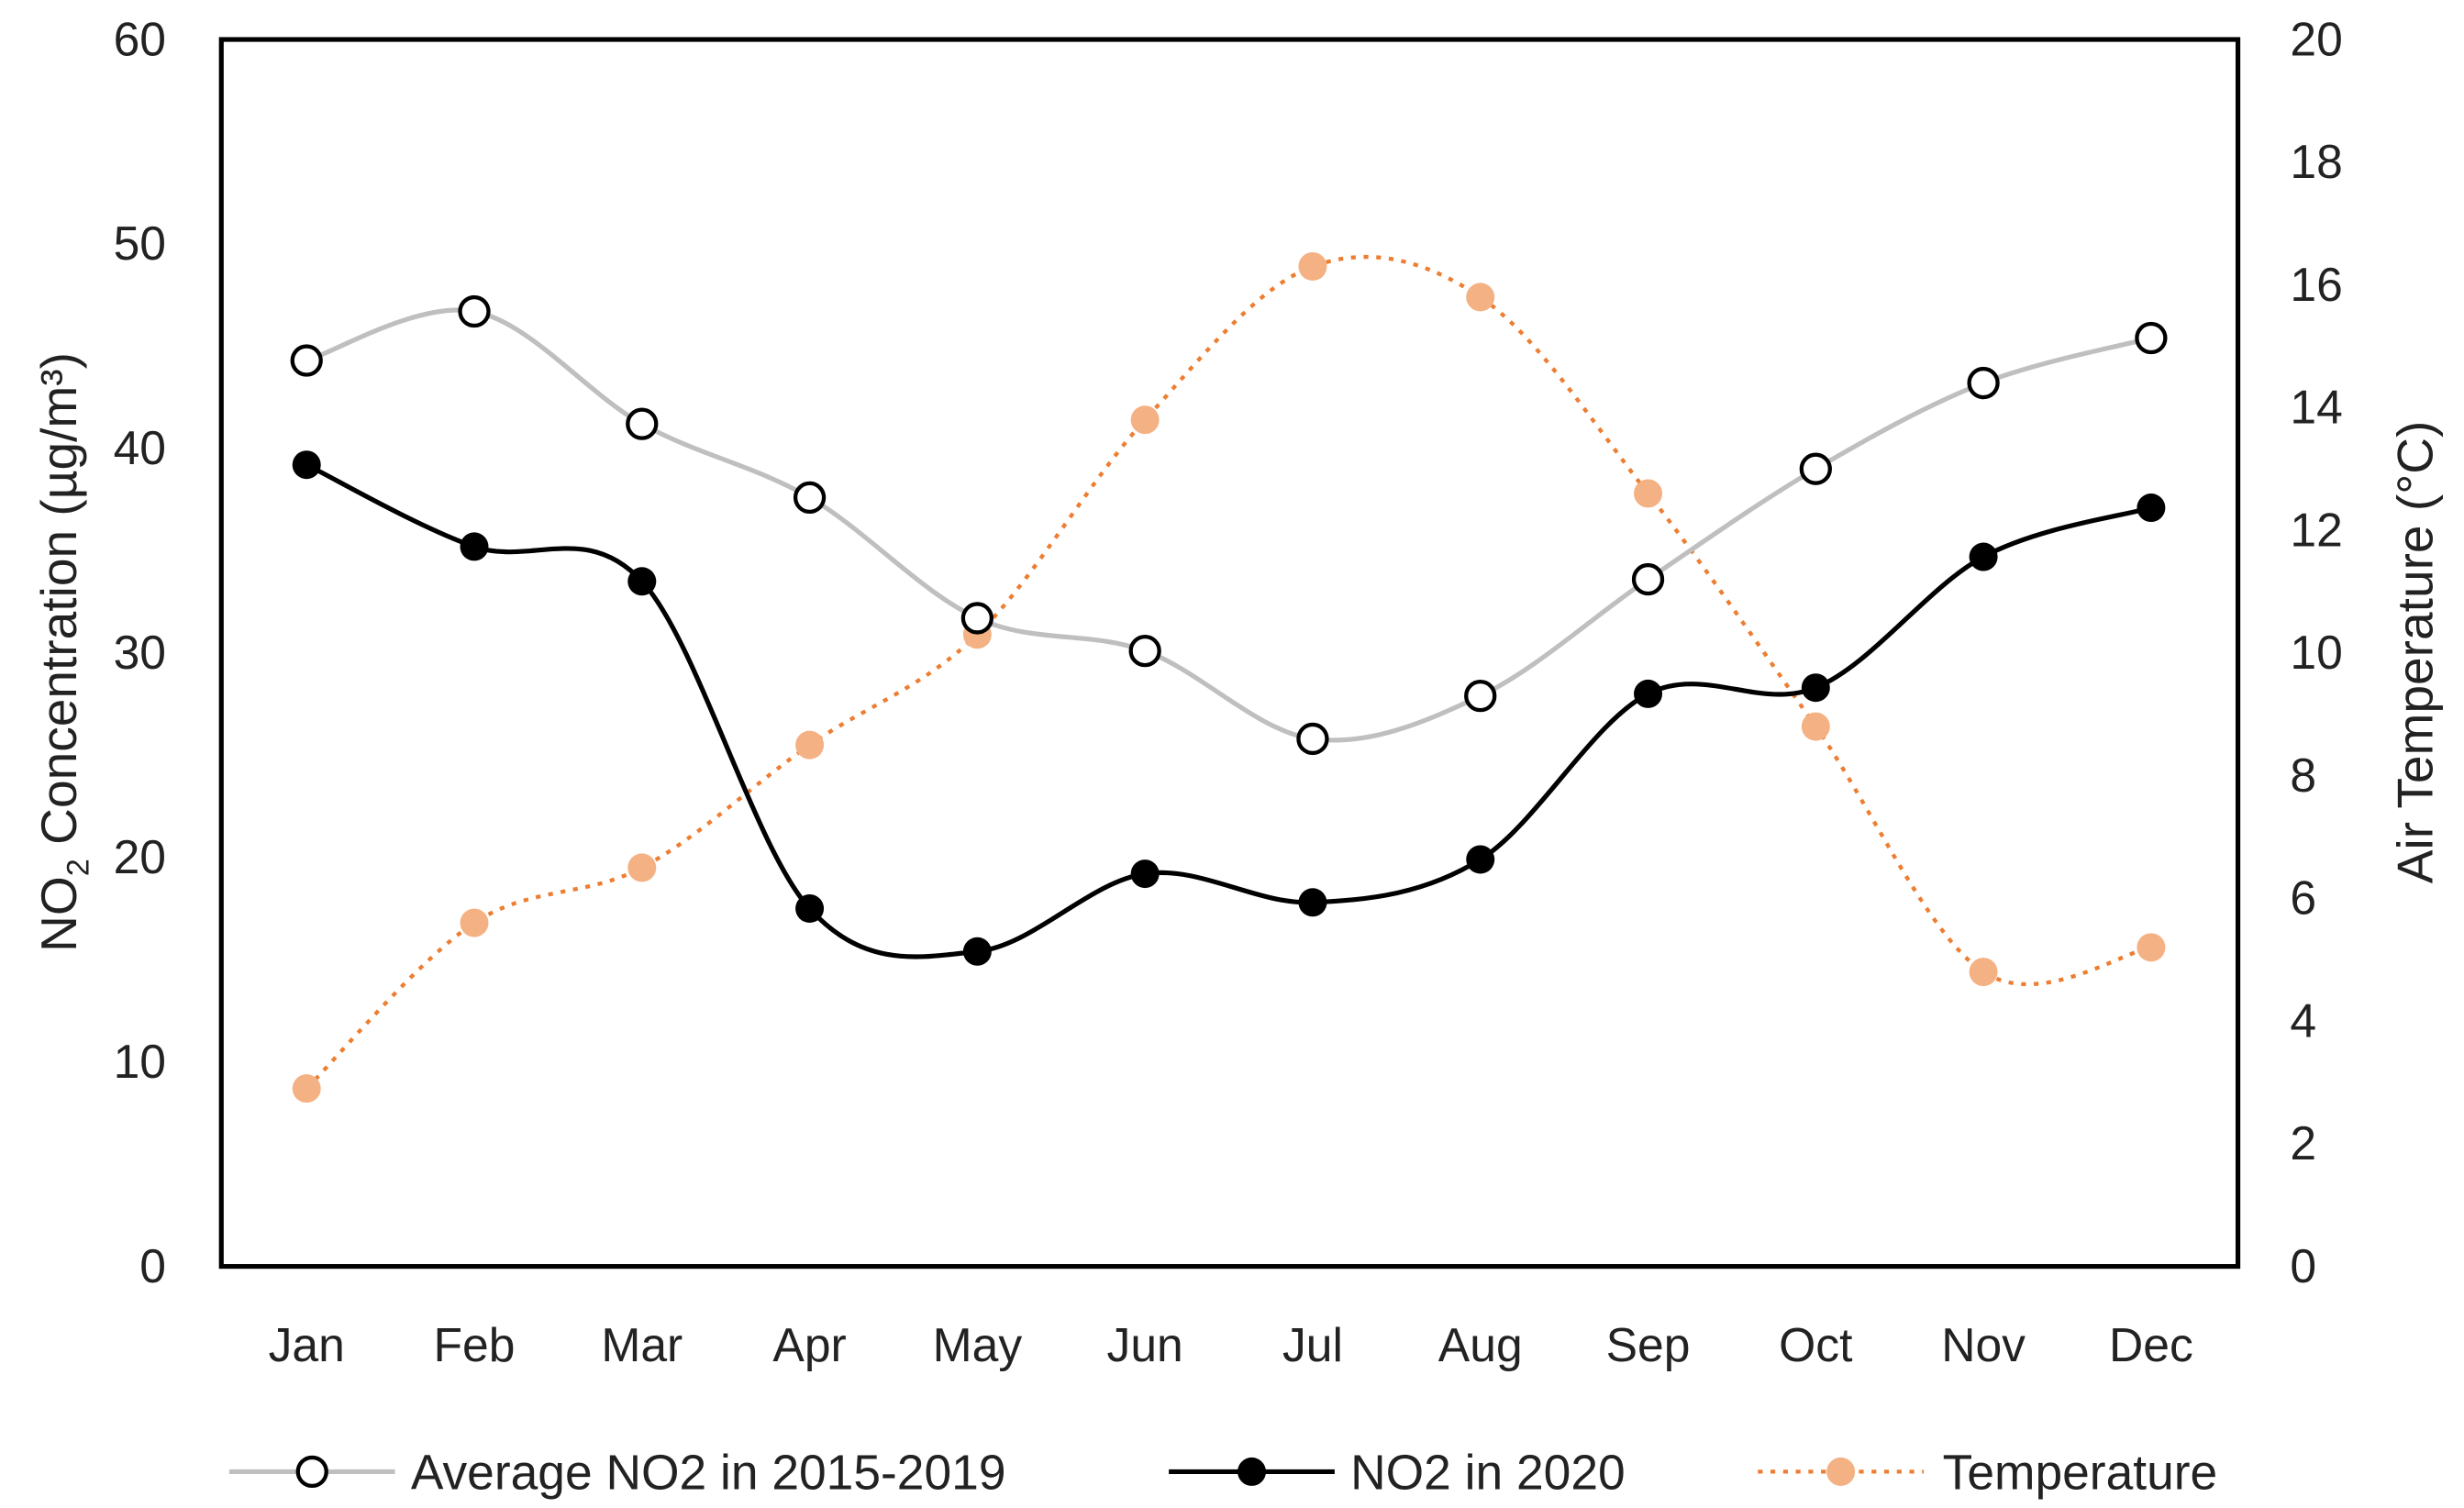 The image size is (2464, 1508). What do you see at coordinates (1983, 1344) in the screenshot?
I see `x-tick-label: Nov` at bounding box center [1983, 1344].